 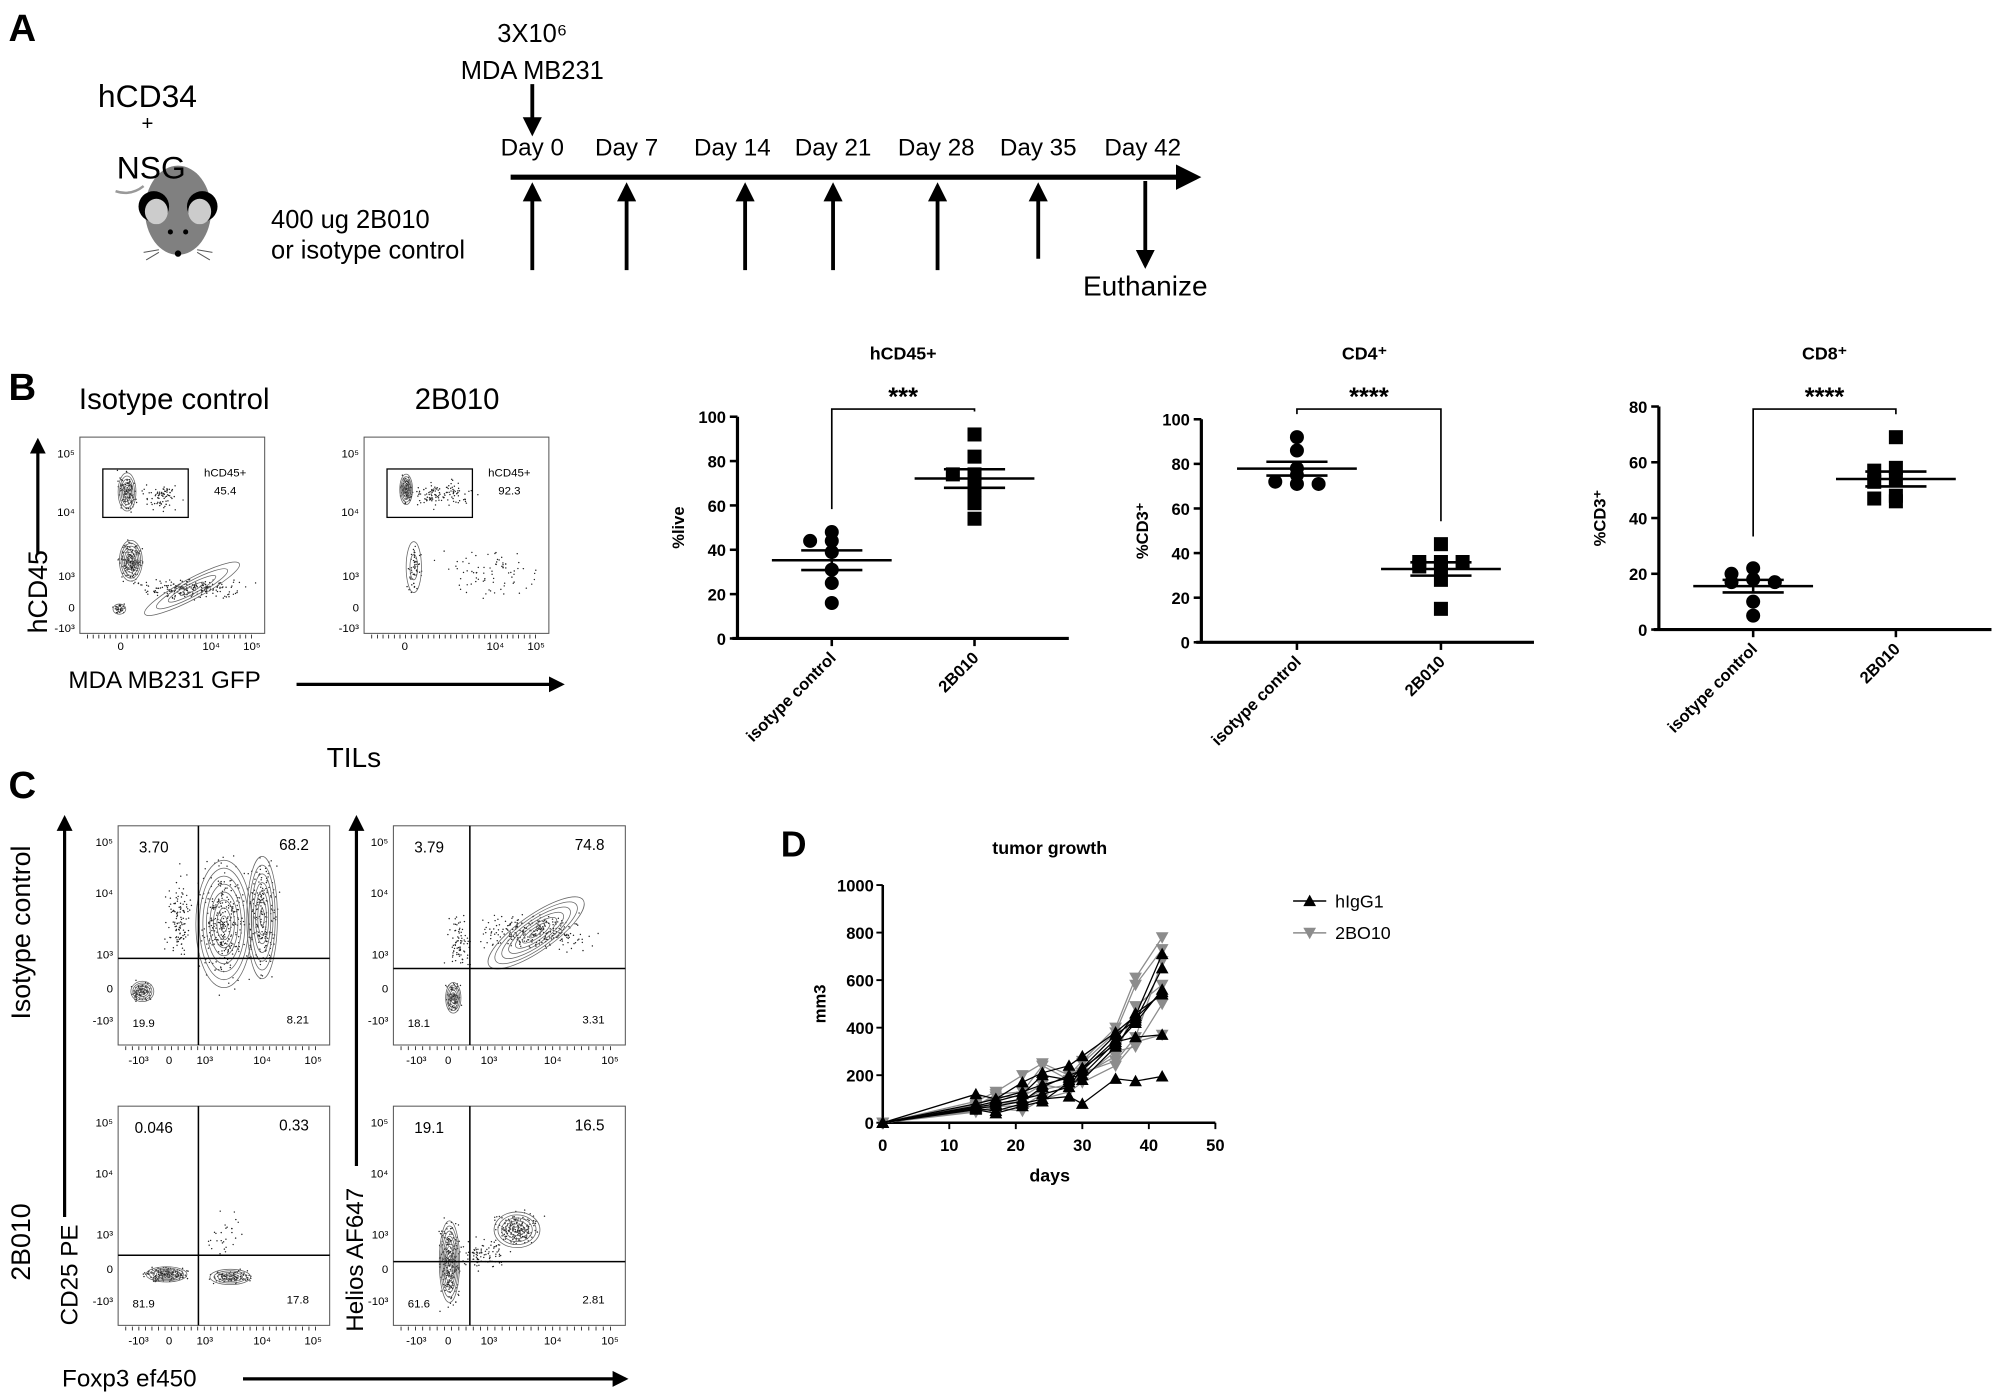 What do you see at coordinates (593, 1020) in the screenshot?
I see `quadrant-lr: 3.31` at bounding box center [593, 1020].